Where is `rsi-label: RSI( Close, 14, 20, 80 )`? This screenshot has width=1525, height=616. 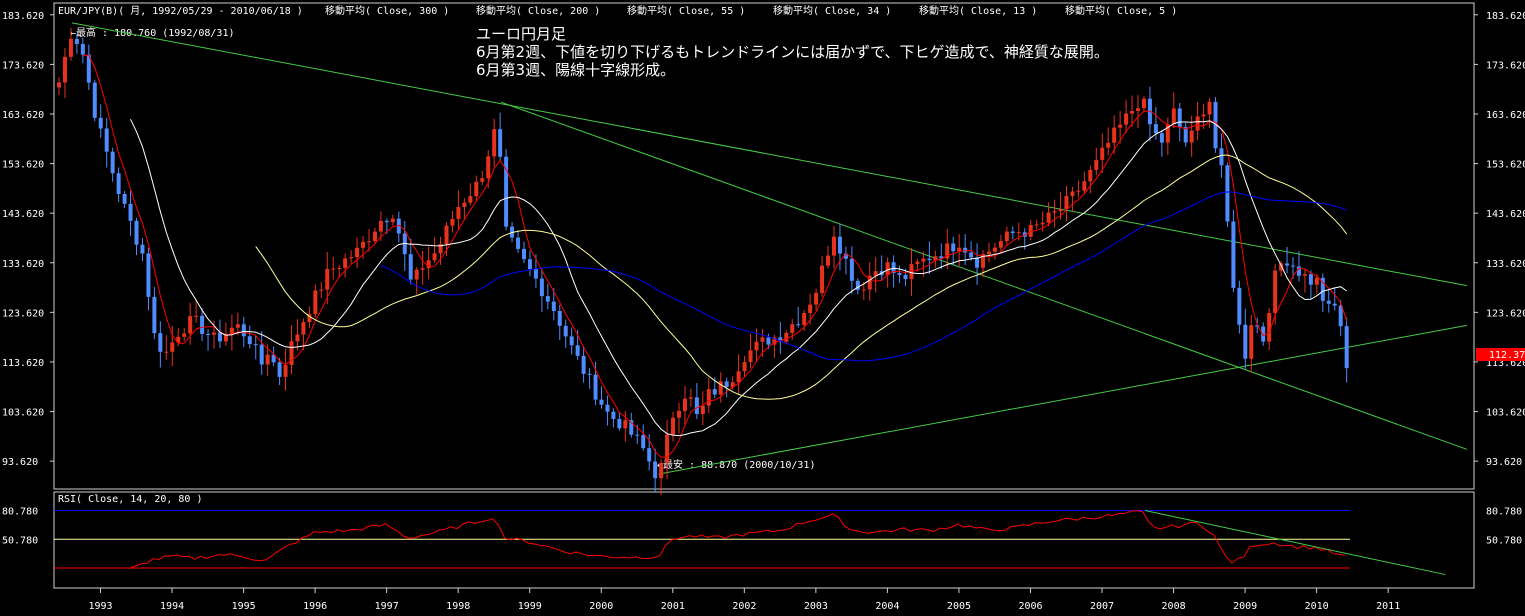 rsi-label: RSI( Close, 14, 20, 80 ) is located at coordinates (130, 499).